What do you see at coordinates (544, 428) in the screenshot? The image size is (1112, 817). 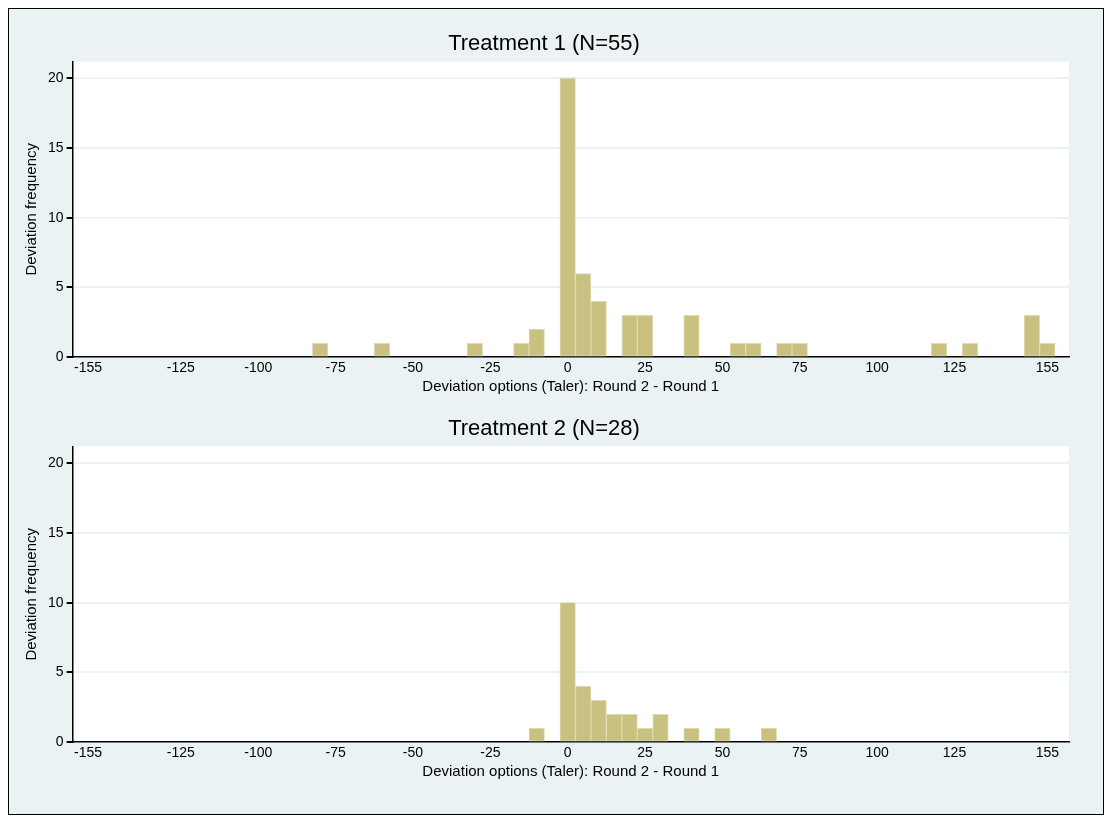 I see `chart-title: Treatment 2 (N=28)` at bounding box center [544, 428].